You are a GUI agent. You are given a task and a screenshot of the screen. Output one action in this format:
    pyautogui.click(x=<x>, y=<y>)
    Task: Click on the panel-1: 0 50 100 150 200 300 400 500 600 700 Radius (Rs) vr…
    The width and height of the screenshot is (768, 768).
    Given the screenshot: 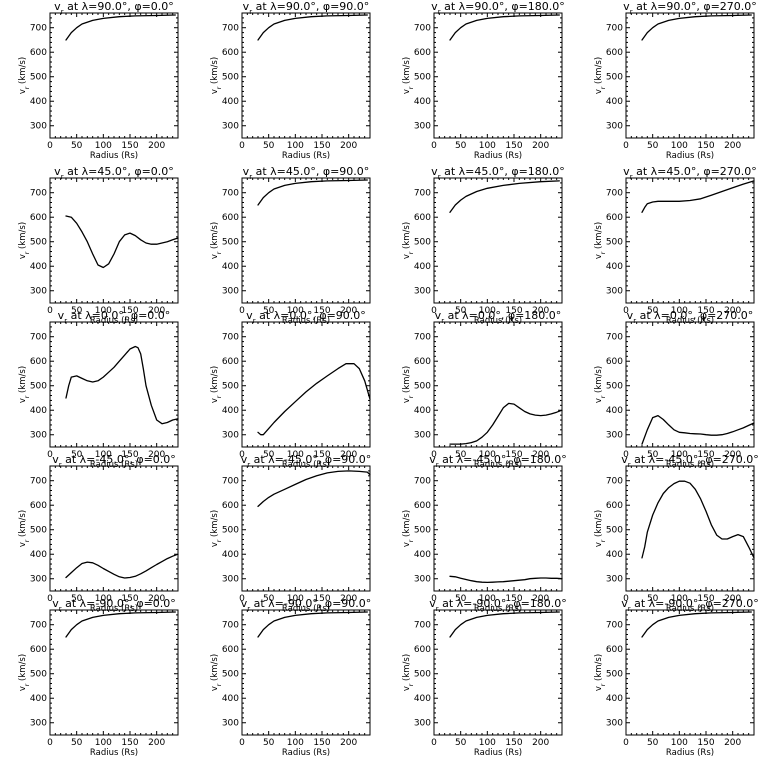 What is the action you would take?
    pyautogui.click(x=290, y=80)
    